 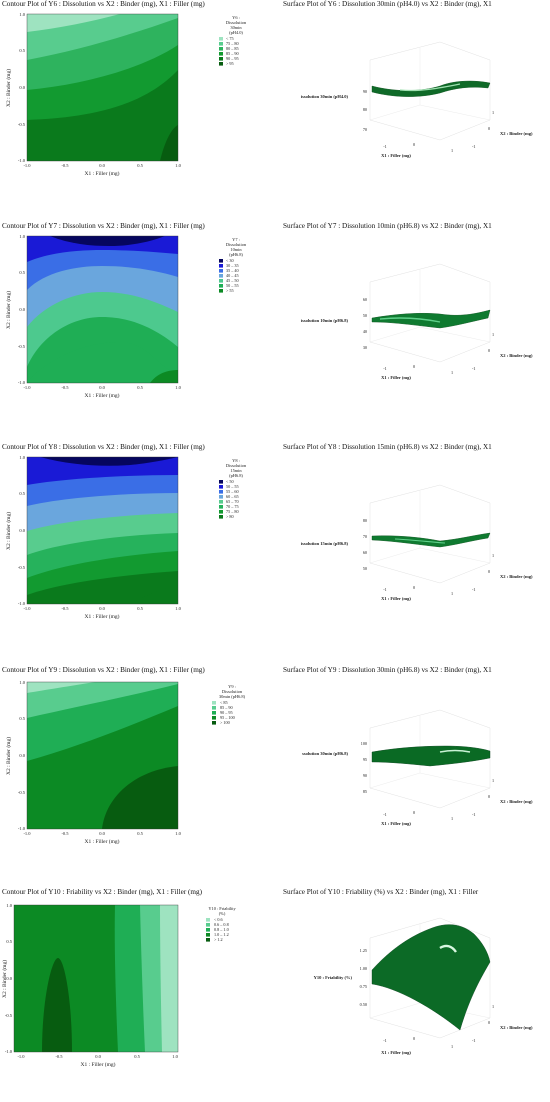 What do you see at coordinates (226, 707) in the screenshot?
I see `legend-item-label: 85 – 90` at bounding box center [226, 707].